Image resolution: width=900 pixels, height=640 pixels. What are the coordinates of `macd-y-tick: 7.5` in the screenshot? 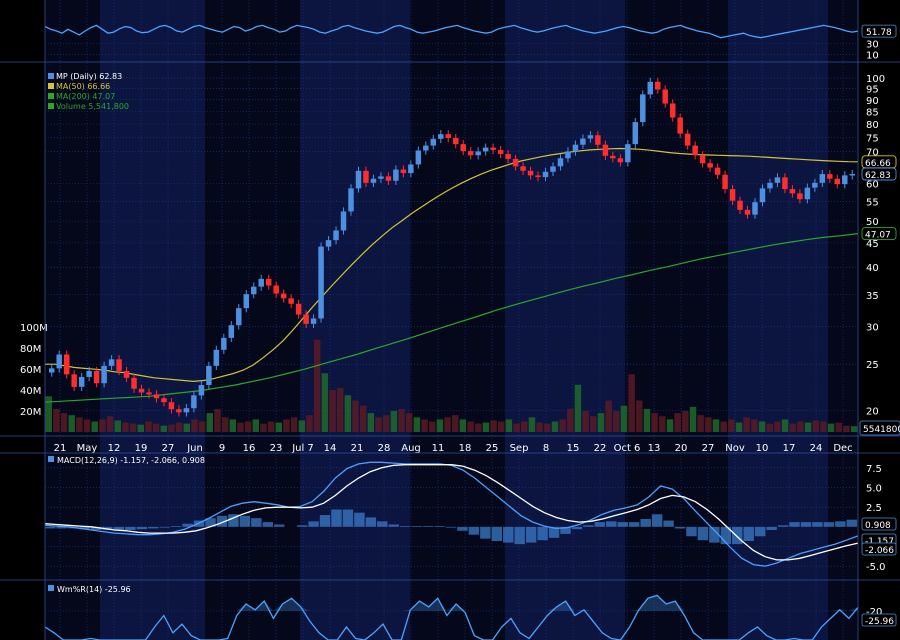 It's located at (874, 469).